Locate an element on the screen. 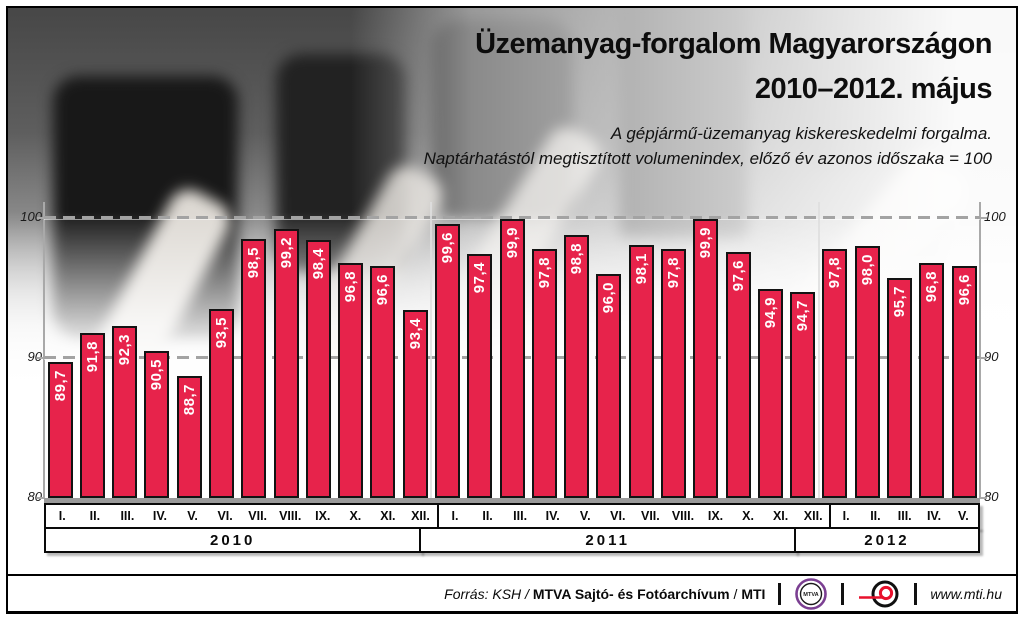 The width and height of the screenshot is (1024, 620). year-group-2010: 2010 is located at coordinates (233, 540).